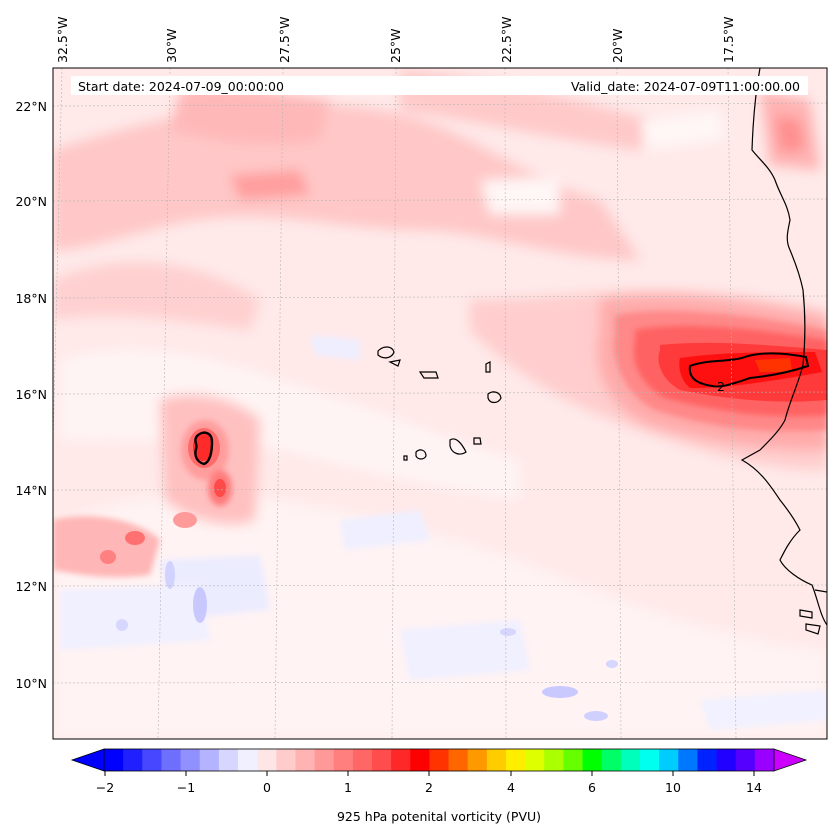  What do you see at coordinates (284, 40) in the screenshot?
I see `lon-label: 27.5°W` at bounding box center [284, 40].